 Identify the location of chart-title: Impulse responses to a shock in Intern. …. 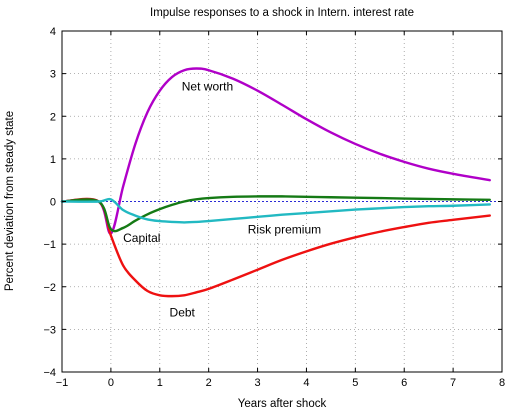
(282, 13).